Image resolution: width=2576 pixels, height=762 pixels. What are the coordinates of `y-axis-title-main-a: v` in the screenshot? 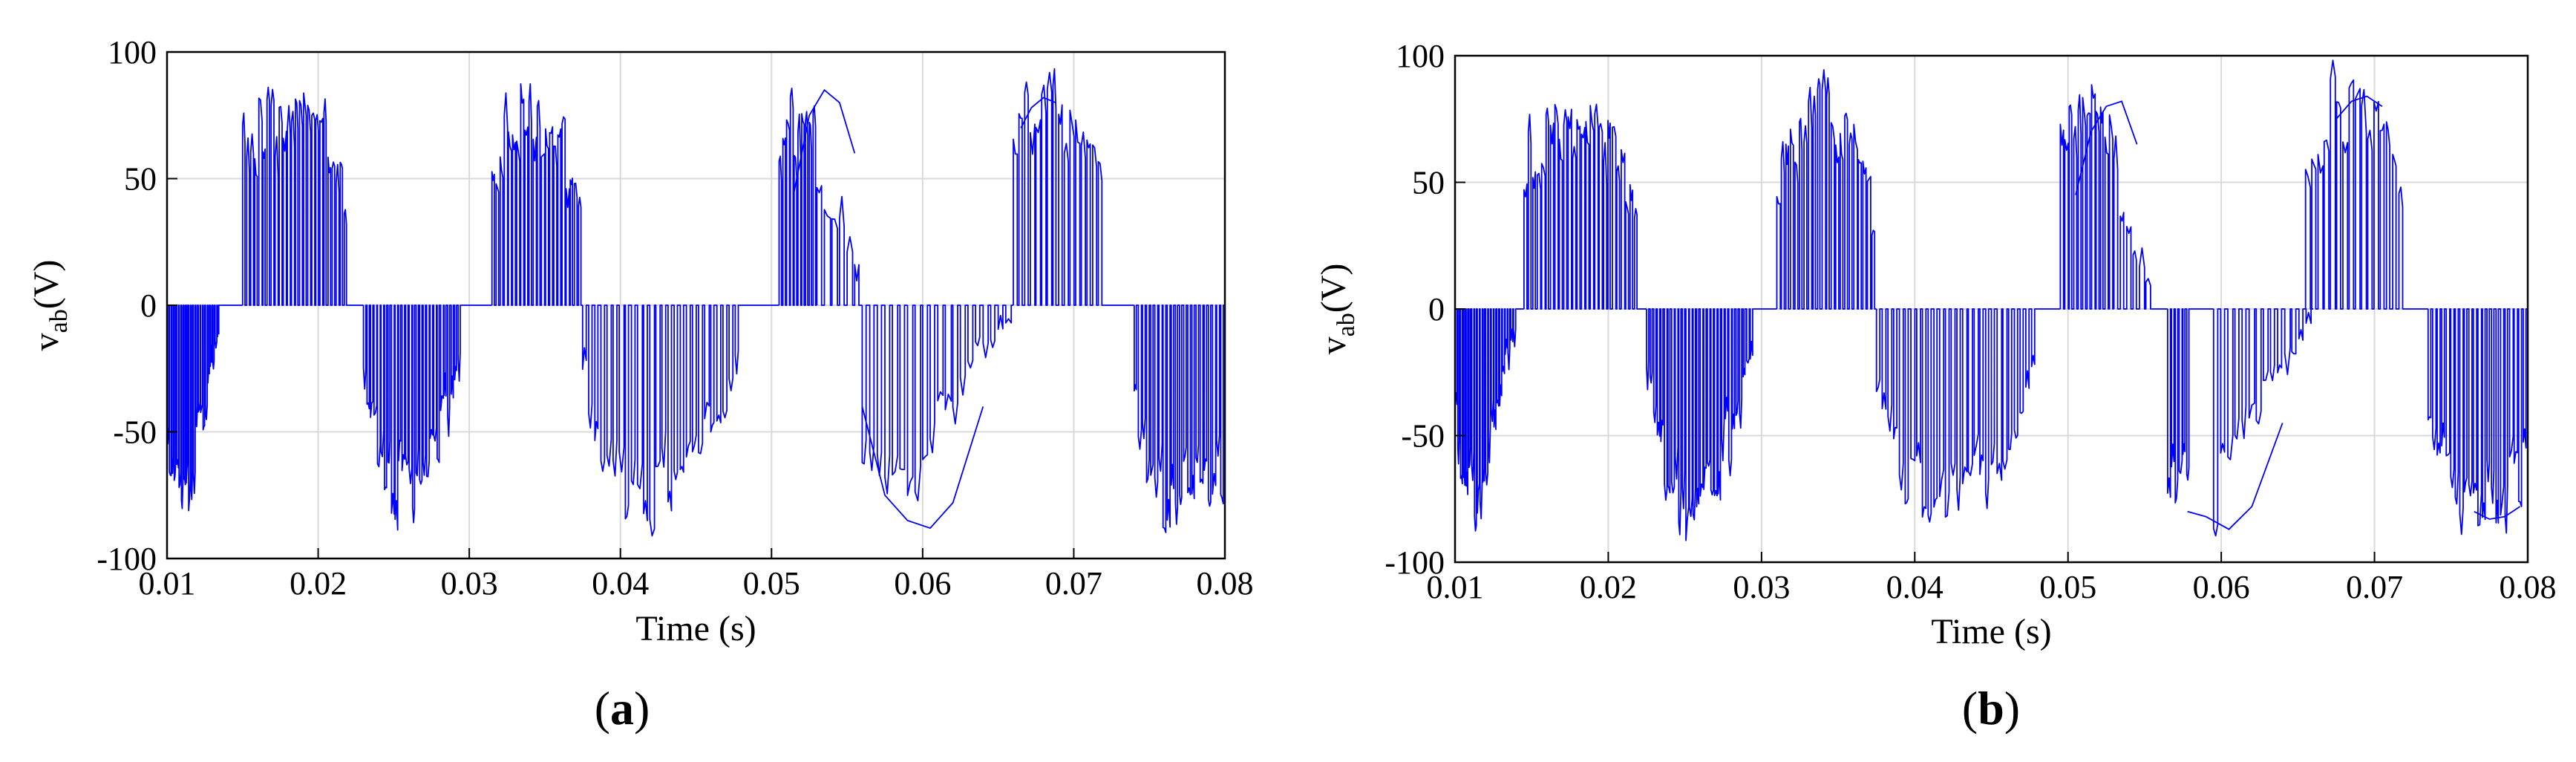 It's located at (46, 342).